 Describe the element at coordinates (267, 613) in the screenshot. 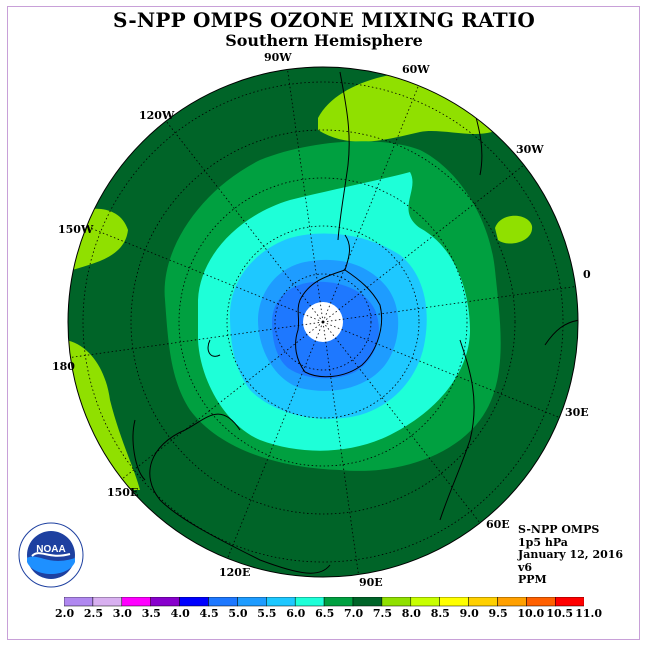

I see `colorbar-tick-label: 5.5` at that location.